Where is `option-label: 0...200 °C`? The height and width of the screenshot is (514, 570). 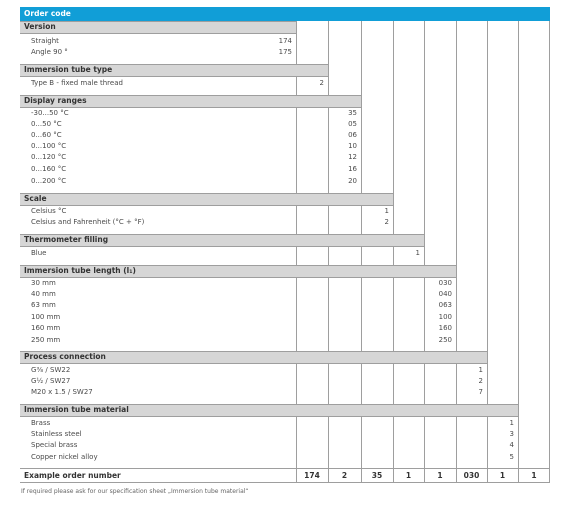
option-label: 0...200 °C is located at coordinates (49, 181).